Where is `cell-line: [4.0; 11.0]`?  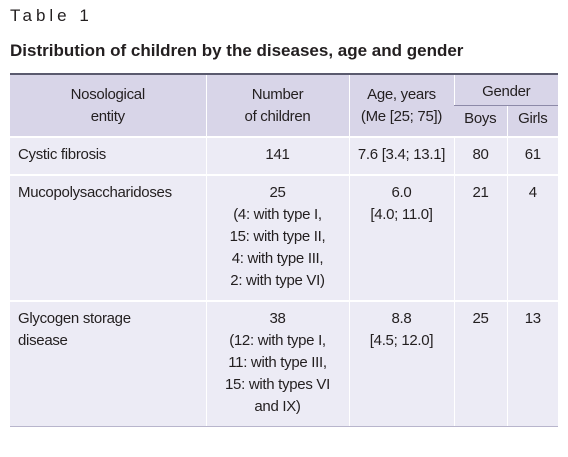
cell-line: [4.0; 11.0] is located at coordinates (401, 214).